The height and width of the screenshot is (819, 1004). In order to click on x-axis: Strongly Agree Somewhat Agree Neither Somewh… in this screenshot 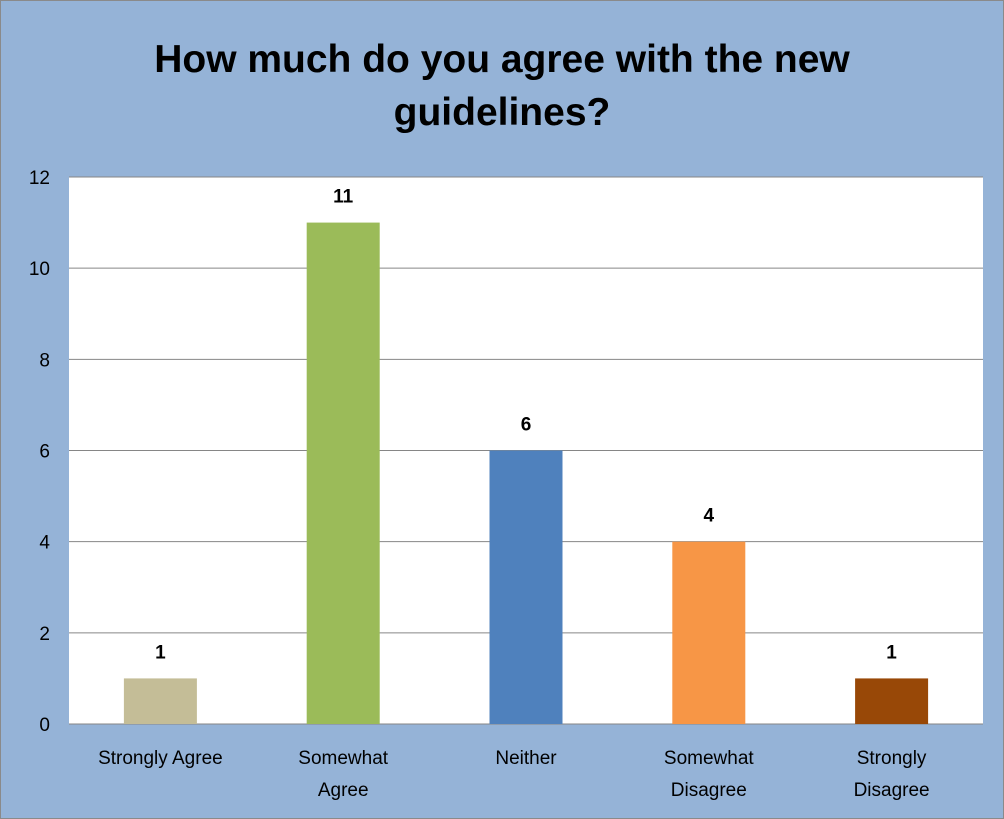, I will do `click(514, 774)`.